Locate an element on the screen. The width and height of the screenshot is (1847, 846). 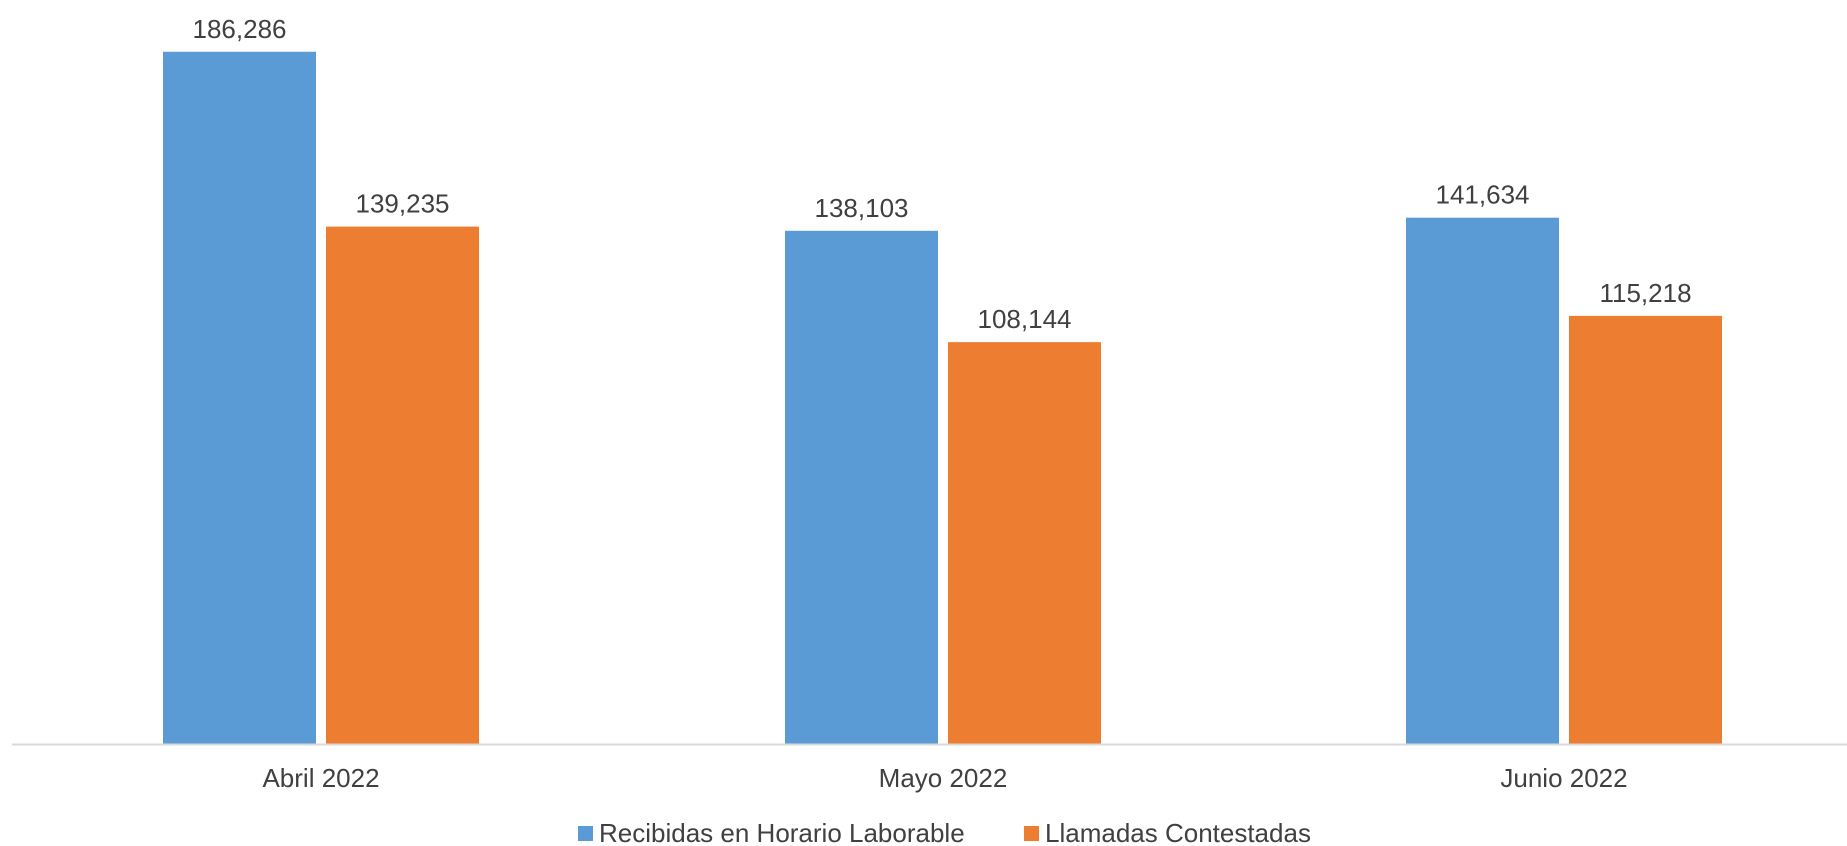
data-label: 138,103 is located at coordinates (862, 208).